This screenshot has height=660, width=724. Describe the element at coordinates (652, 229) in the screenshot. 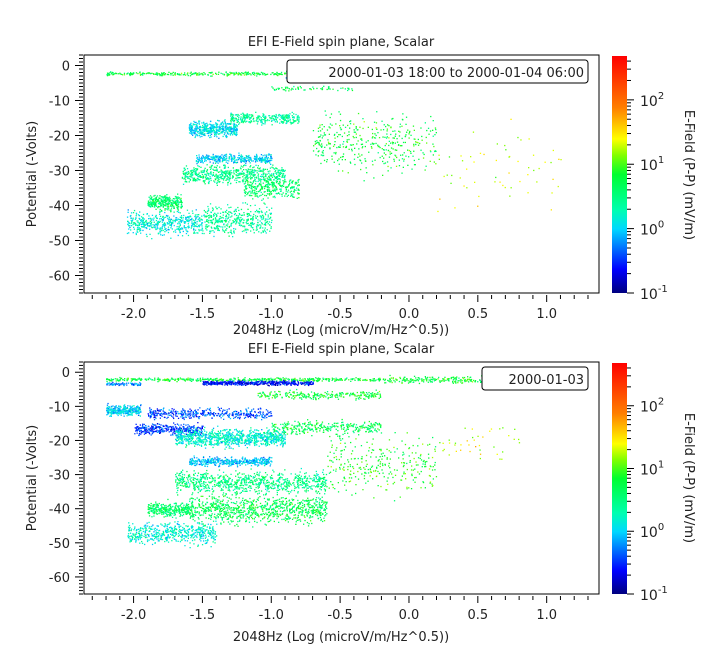

I see `colorbar-tick-label: 100` at that location.